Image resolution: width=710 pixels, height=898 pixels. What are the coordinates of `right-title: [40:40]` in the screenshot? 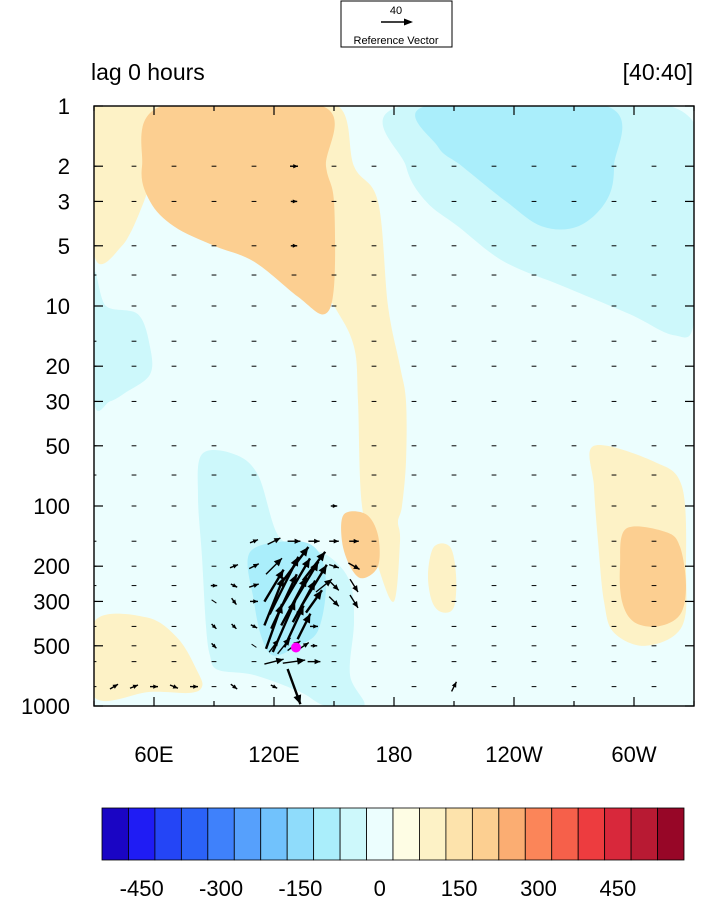 It's located at (658, 72).